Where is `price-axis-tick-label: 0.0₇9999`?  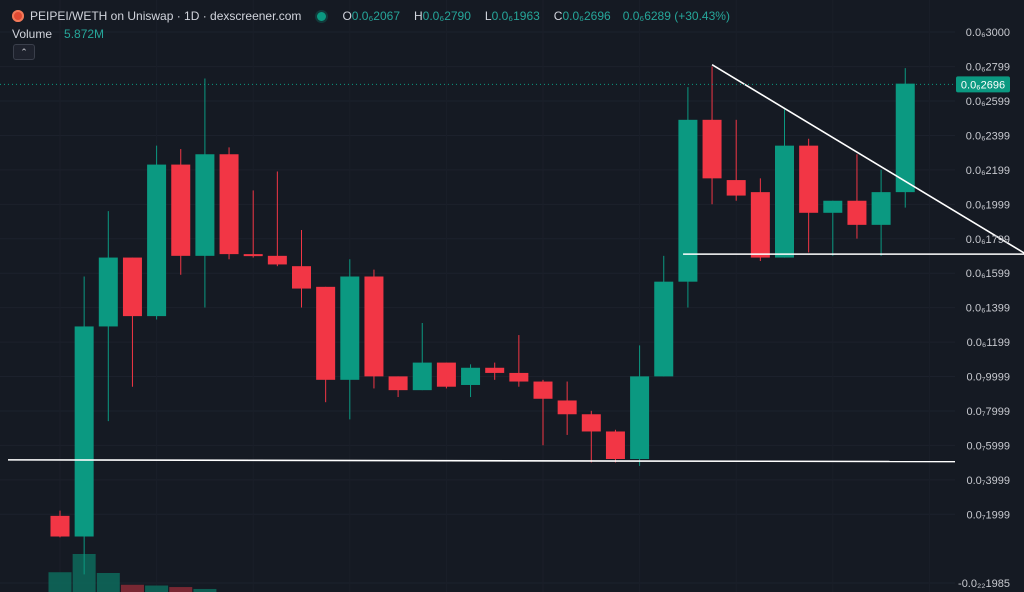
price-axis-tick-label: 0.0₇9999 is located at coordinates (988, 378).